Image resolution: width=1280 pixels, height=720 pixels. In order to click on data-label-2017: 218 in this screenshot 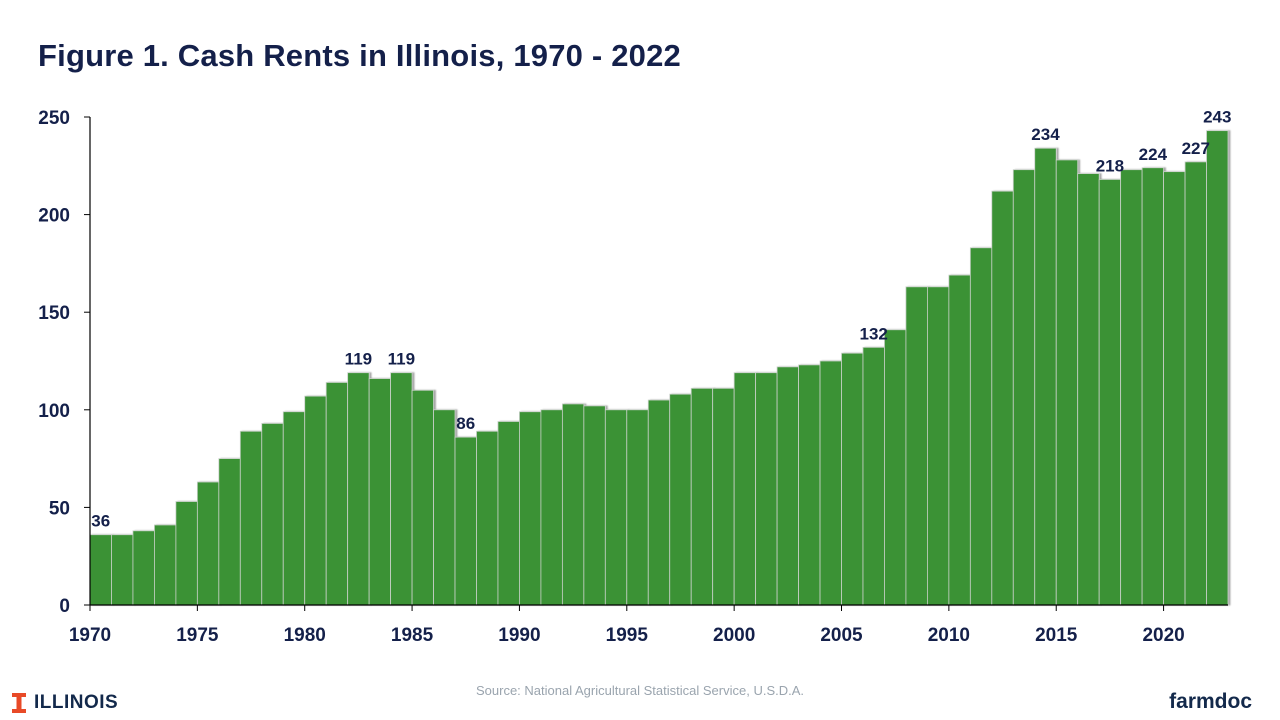, I will do `click(1110, 165)`.